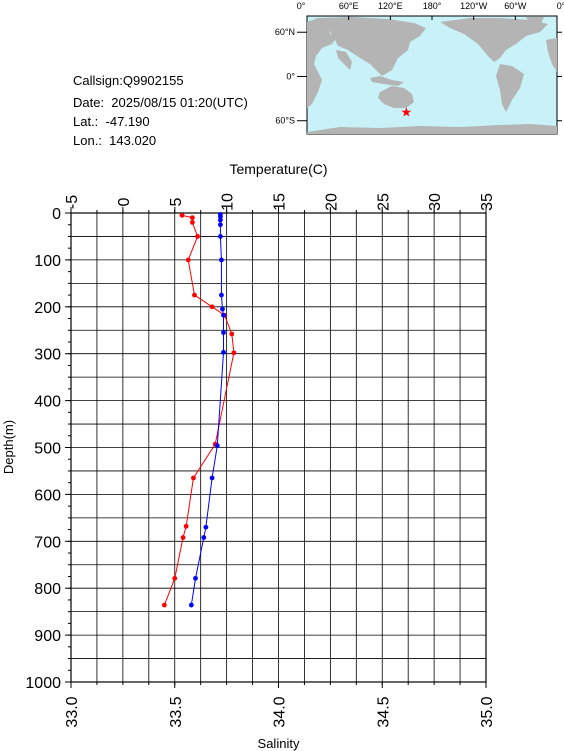 The width and height of the screenshot is (564, 751). I want to click on callsign-text: Callsign:Q9902155, so click(128, 80).